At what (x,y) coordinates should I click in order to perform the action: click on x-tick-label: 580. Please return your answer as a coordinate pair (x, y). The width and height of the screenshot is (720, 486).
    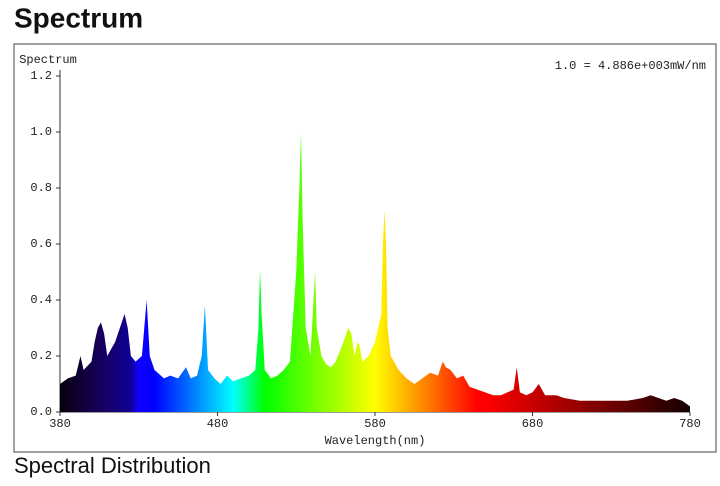
    Looking at the image, I should click on (375, 424).